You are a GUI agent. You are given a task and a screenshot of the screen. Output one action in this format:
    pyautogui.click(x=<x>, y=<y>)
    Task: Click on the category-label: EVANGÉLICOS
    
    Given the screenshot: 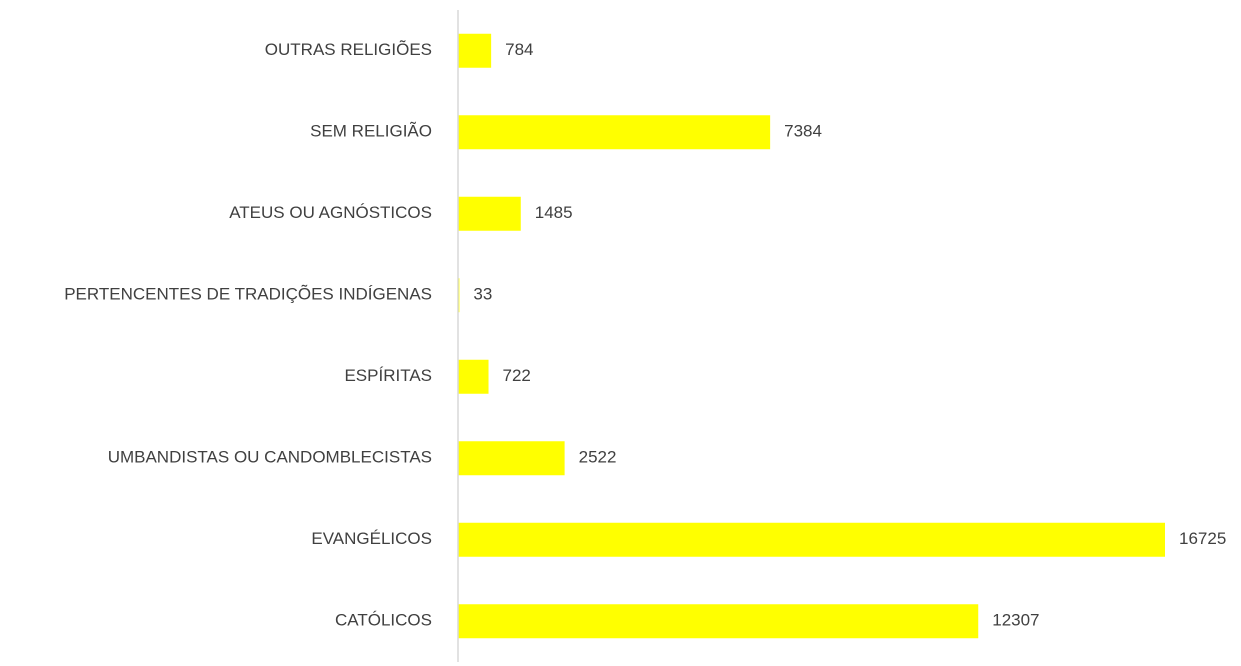 What is the action you would take?
    pyautogui.click(x=371, y=538)
    